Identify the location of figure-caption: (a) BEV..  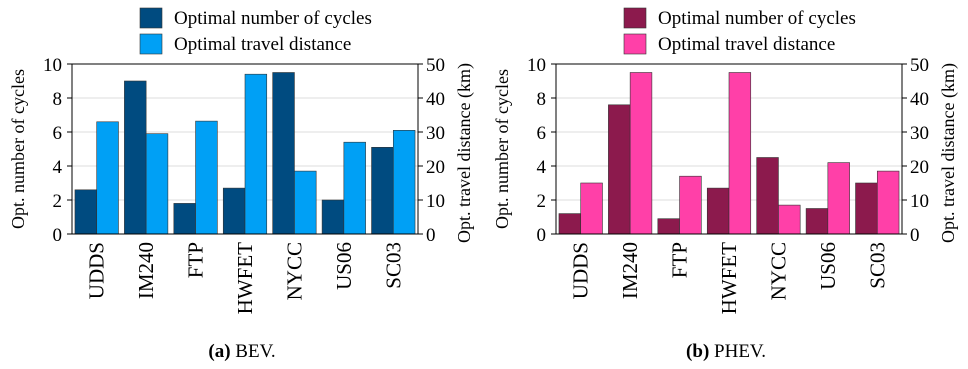
(241, 351).